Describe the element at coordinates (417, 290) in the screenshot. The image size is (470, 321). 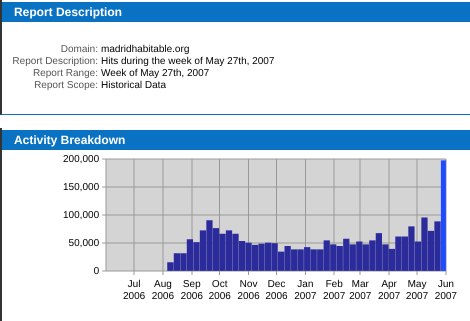
I see `x-tick-label: May 2007` at that location.